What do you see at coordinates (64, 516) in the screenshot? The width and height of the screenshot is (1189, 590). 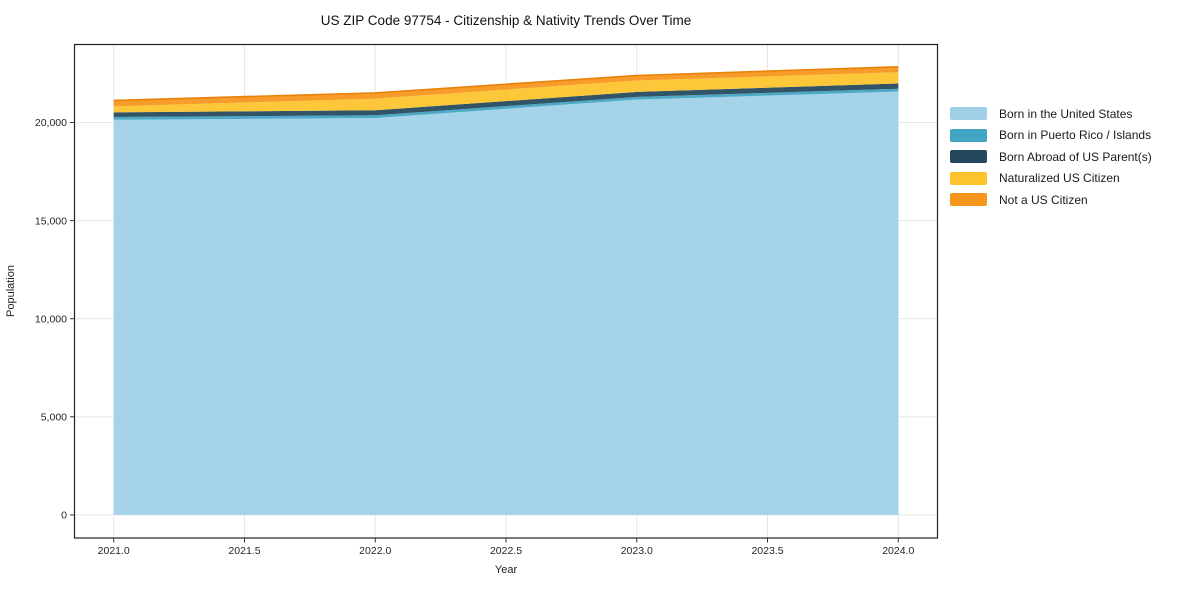 I see `y-tick-label: 0` at bounding box center [64, 516].